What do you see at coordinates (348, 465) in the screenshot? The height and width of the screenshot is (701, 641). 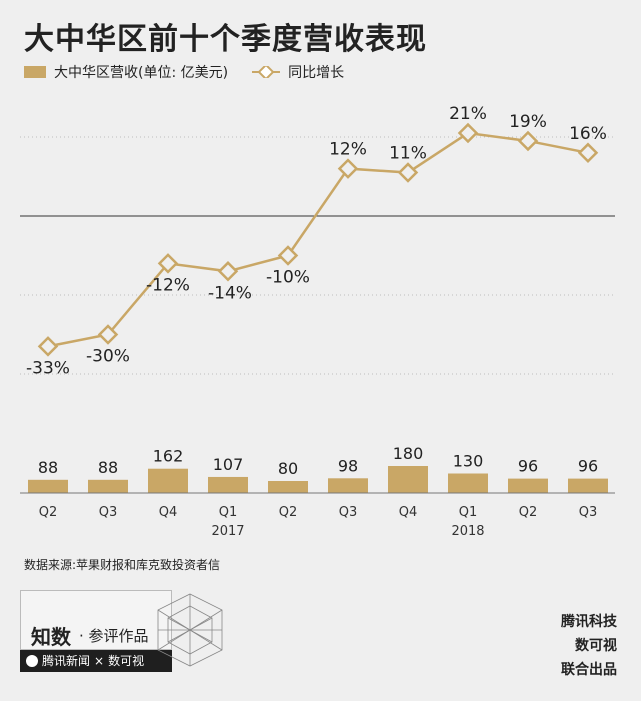 I see `bar-value-label: 98` at bounding box center [348, 465].